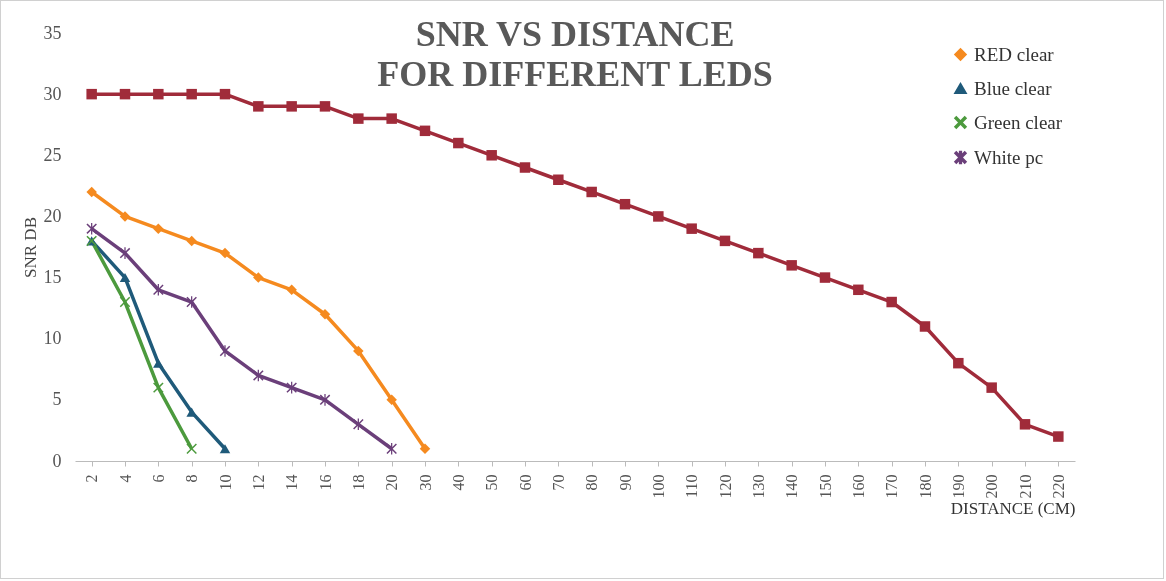 The width and height of the screenshot is (1166, 581). What do you see at coordinates (52, 93) in the screenshot?
I see `y-tick-label: 30` at bounding box center [52, 93].